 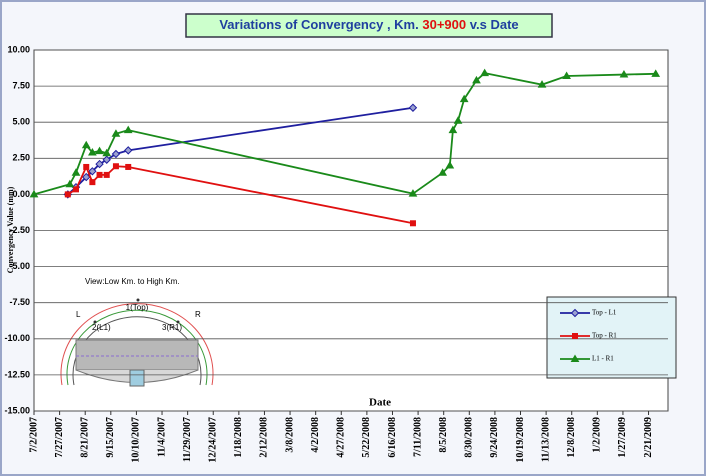 I want to click on x-tick-label: 7/11/2008, so click(x=417, y=437).